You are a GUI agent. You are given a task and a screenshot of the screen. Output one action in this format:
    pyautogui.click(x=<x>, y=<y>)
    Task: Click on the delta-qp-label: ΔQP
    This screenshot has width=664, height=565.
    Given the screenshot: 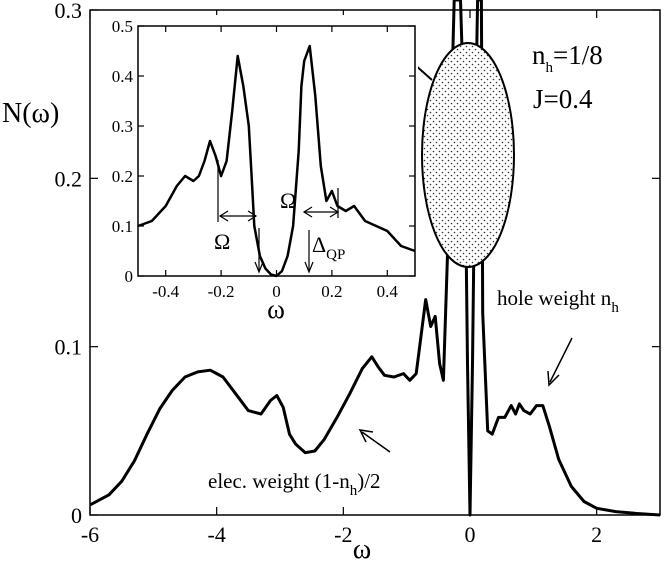 What is the action you would take?
    pyautogui.click(x=328, y=247)
    